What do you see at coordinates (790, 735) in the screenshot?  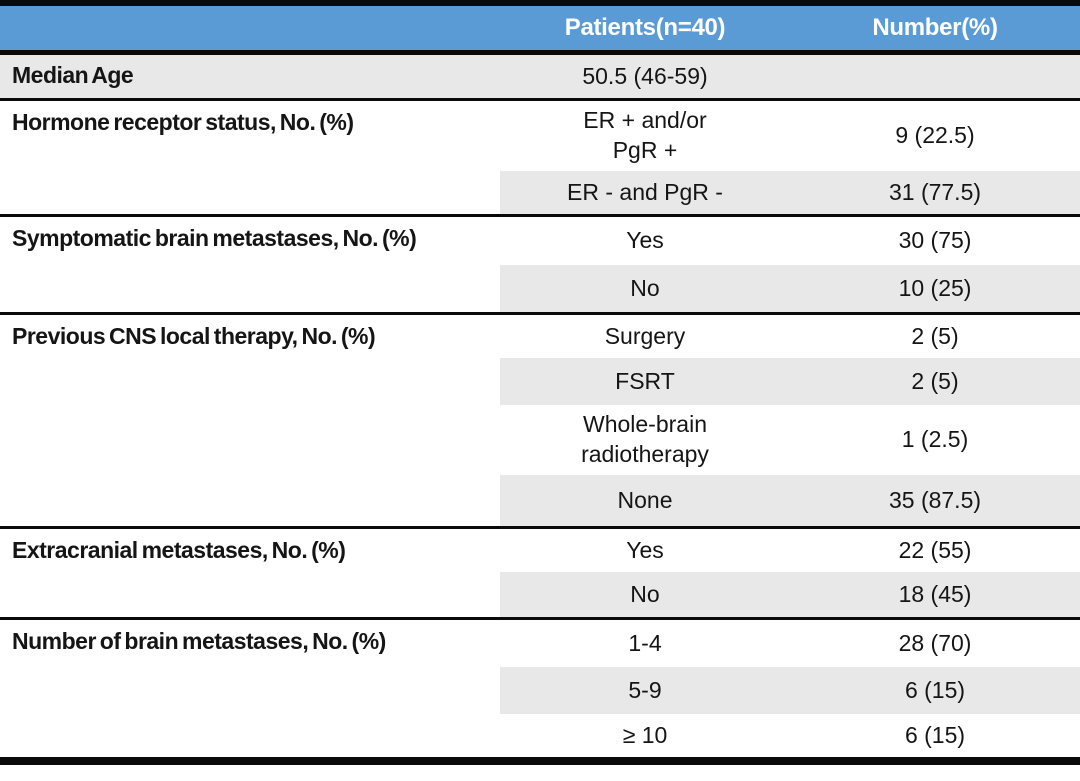 I see `table-row: ≥ 10 6 (15)` at bounding box center [790, 735].